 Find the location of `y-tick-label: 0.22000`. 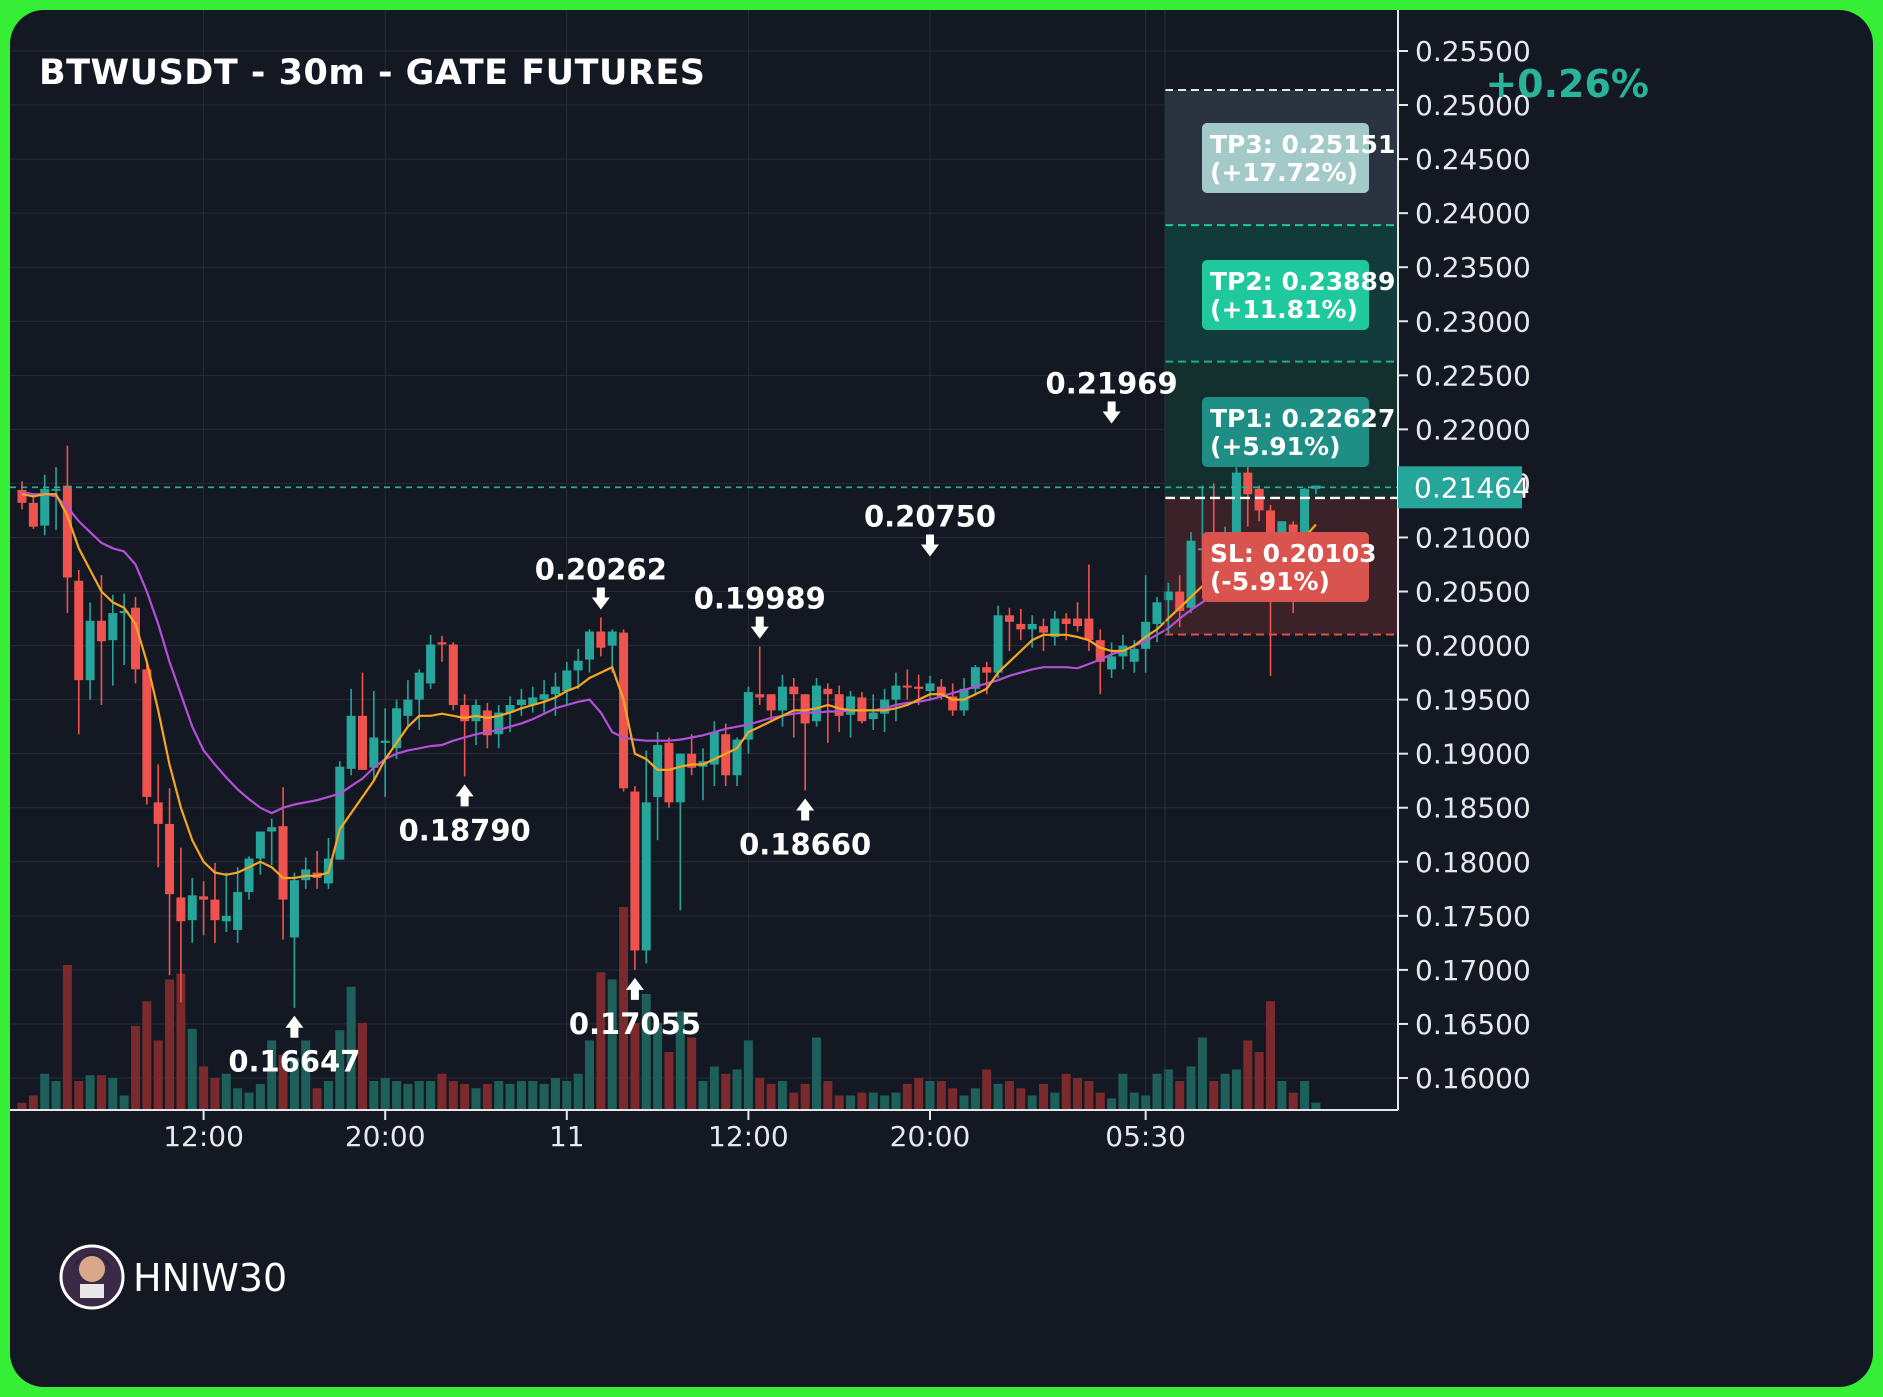

y-tick-label: 0.22000 is located at coordinates (1473, 429).